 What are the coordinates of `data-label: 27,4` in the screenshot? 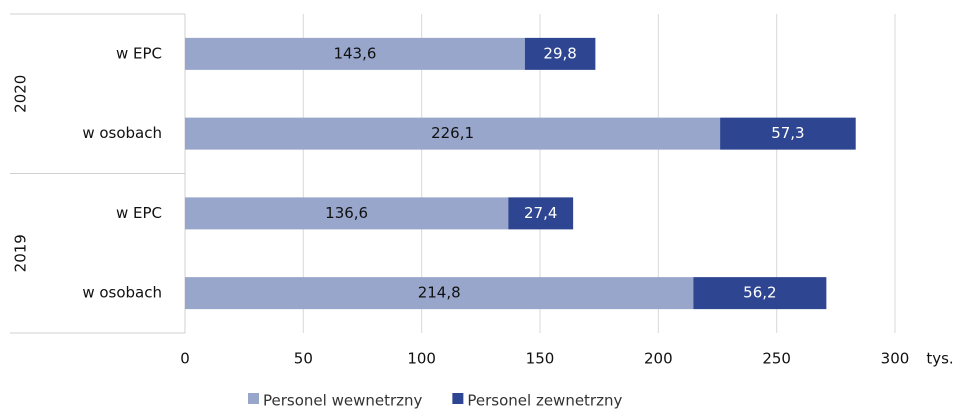 It's located at (540, 213).